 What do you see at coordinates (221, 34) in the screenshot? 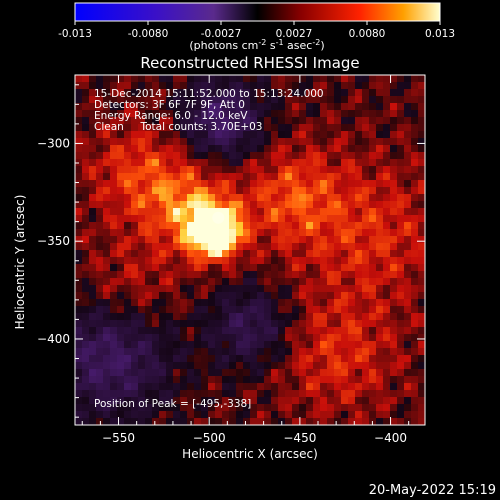
I see `colorbar-tick-label: -0.0027` at bounding box center [221, 34].